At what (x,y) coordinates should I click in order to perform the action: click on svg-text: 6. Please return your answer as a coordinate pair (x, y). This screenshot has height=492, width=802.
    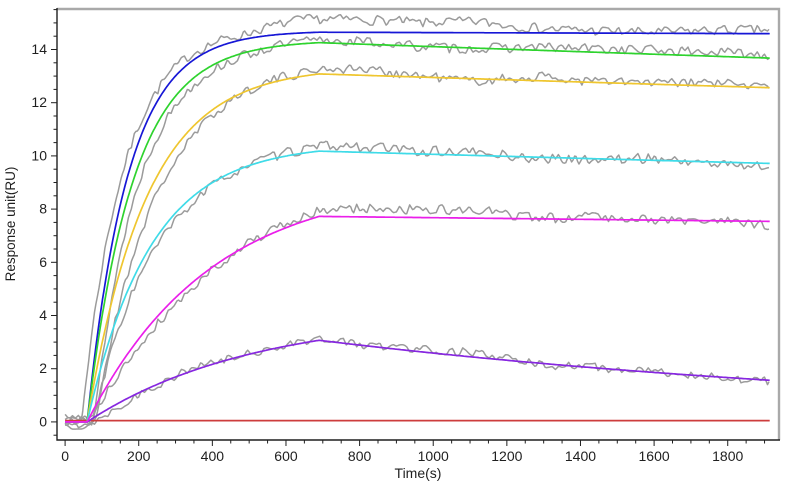
    Looking at the image, I should click on (43, 262).